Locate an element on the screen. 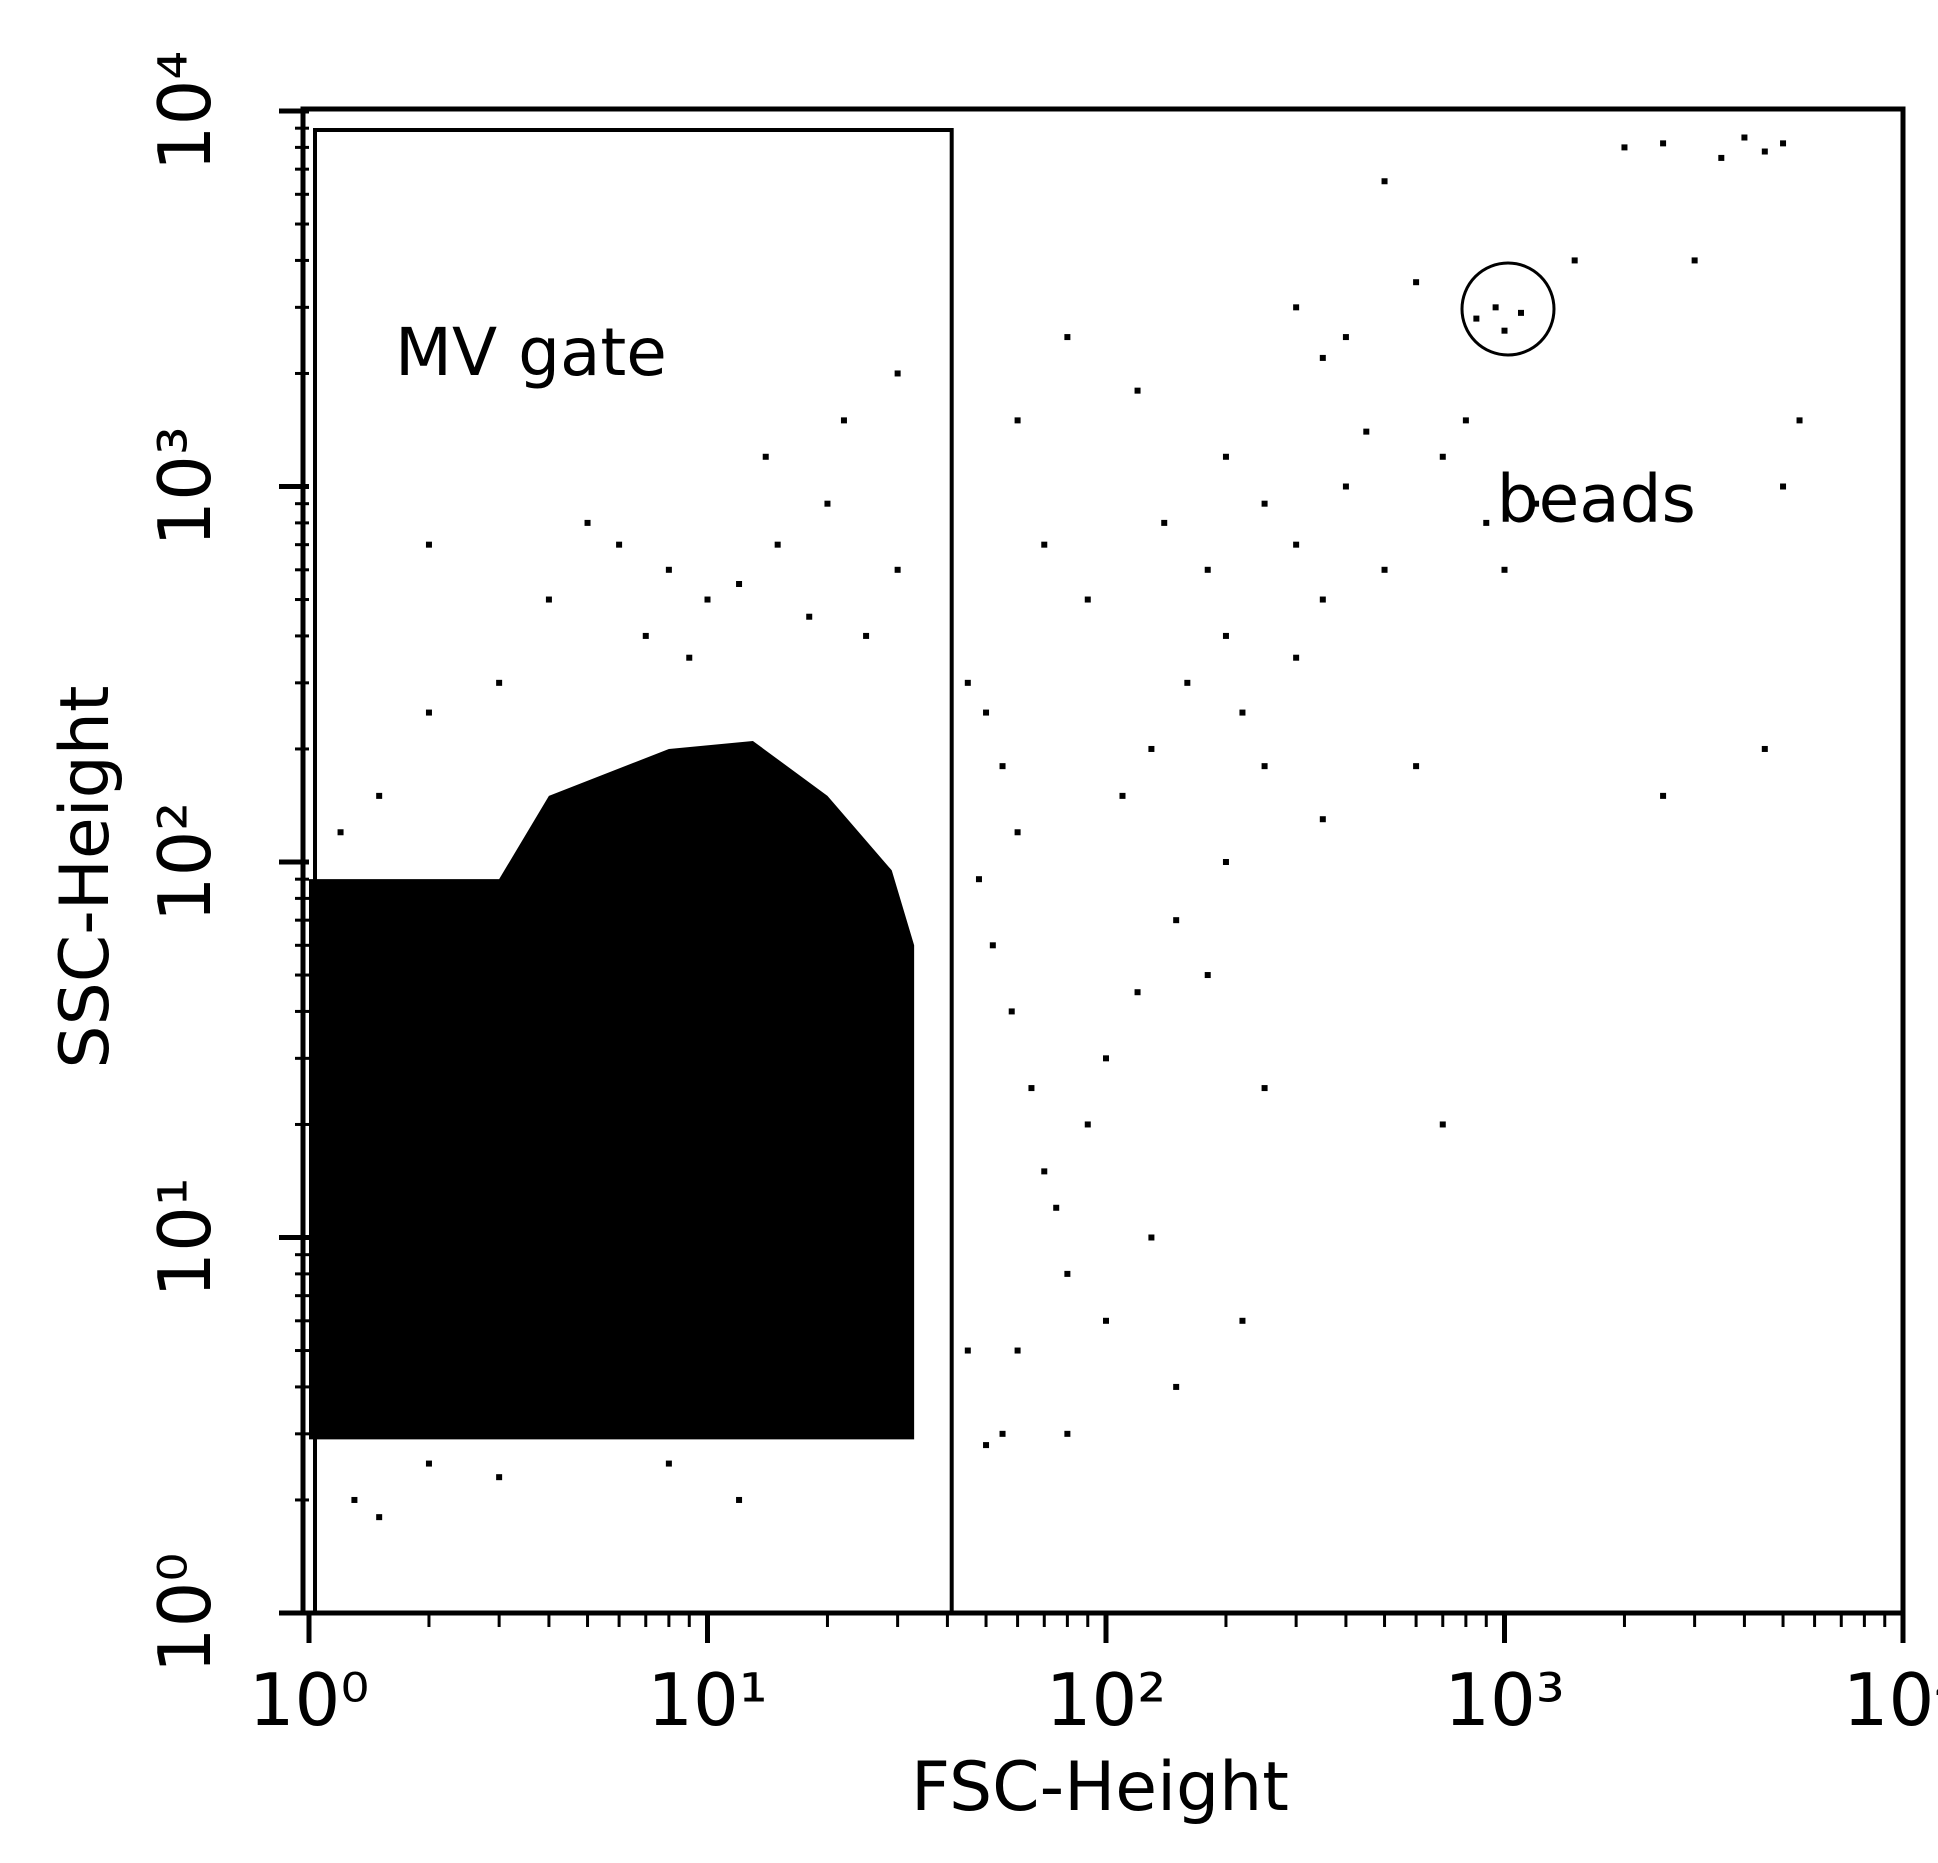 Image resolution: width=1938 pixels, height=1863 pixels. y-axis-label: SSC-Height is located at coordinates (85, 876).